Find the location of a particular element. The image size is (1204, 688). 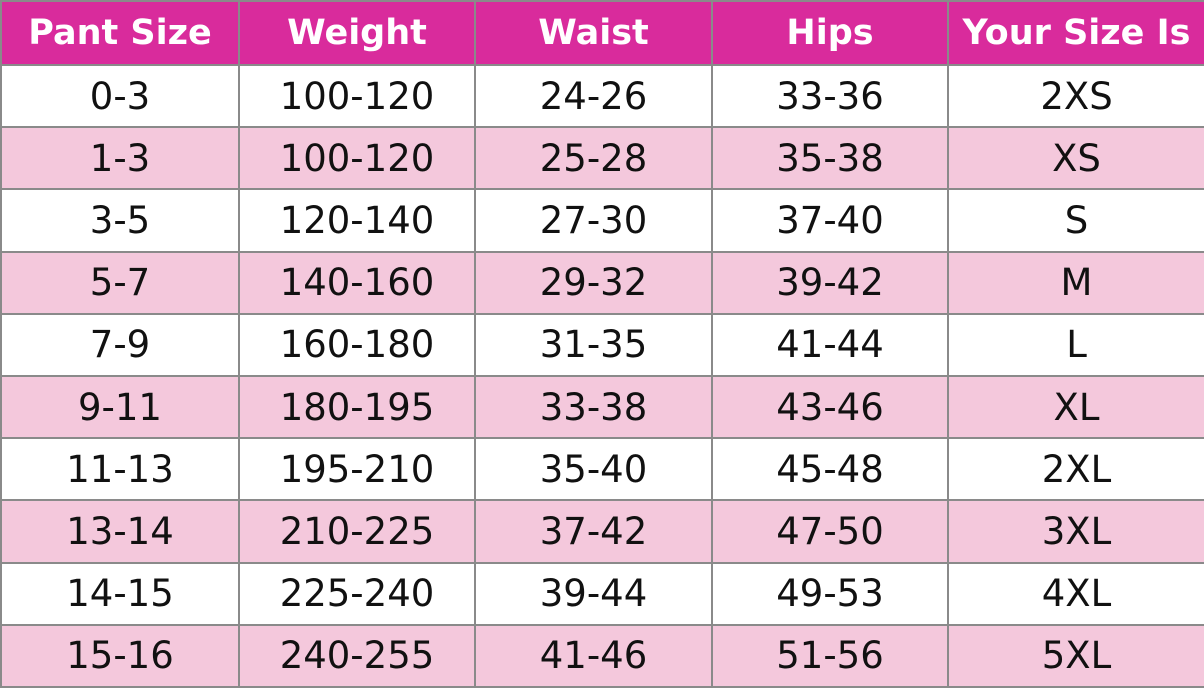

table-cell: 43-46 is located at coordinates (830, 407).